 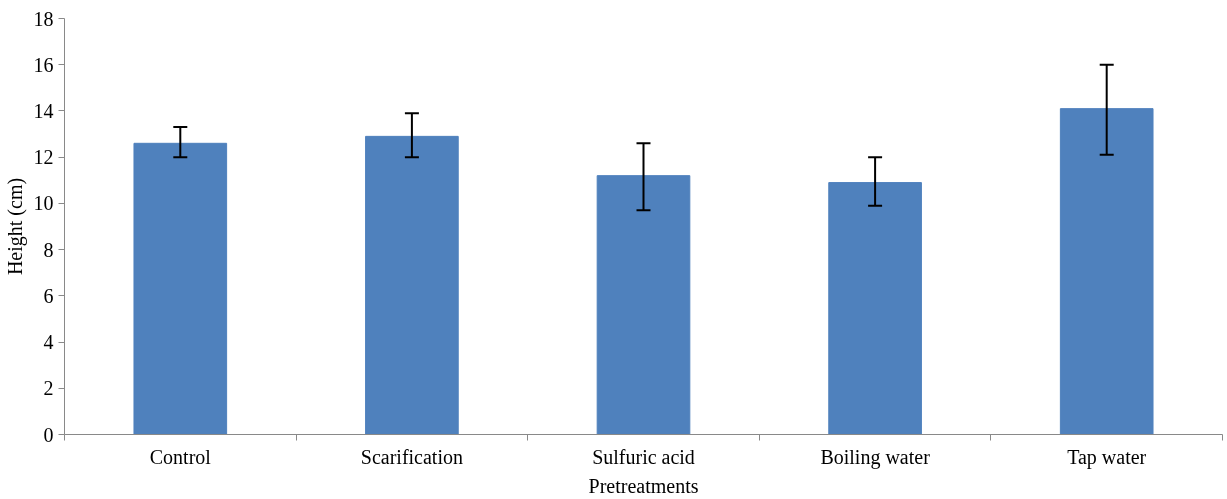 What do you see at coordinates (48, 342) in the screenshot?
I see `y-tick-label: 4` at bounding box center [48, 342].